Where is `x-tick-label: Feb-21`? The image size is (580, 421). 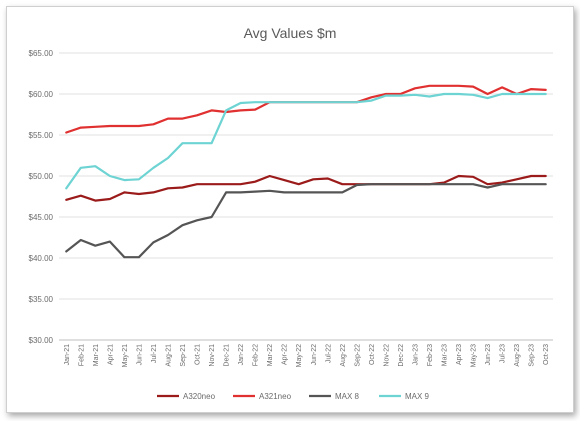
x-tick-label: Feb-21 is located at coordinates (81, 355).